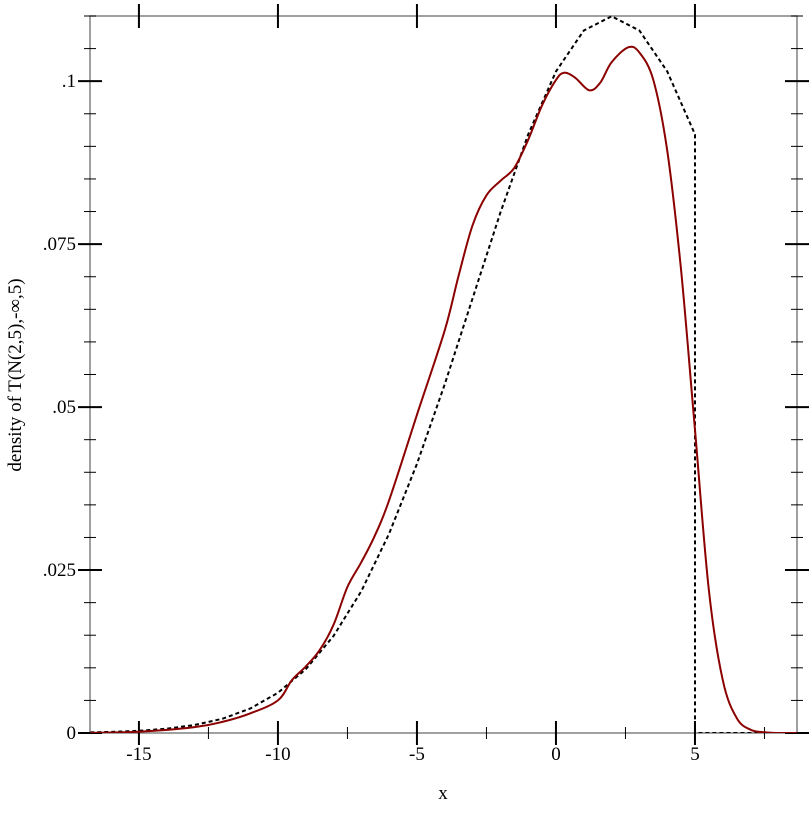 The width and height of the screenshot is (812, 817). Describe the element at coordinates (72, 733) in the screenshot. I see `y-tick-label: 0` at that location.